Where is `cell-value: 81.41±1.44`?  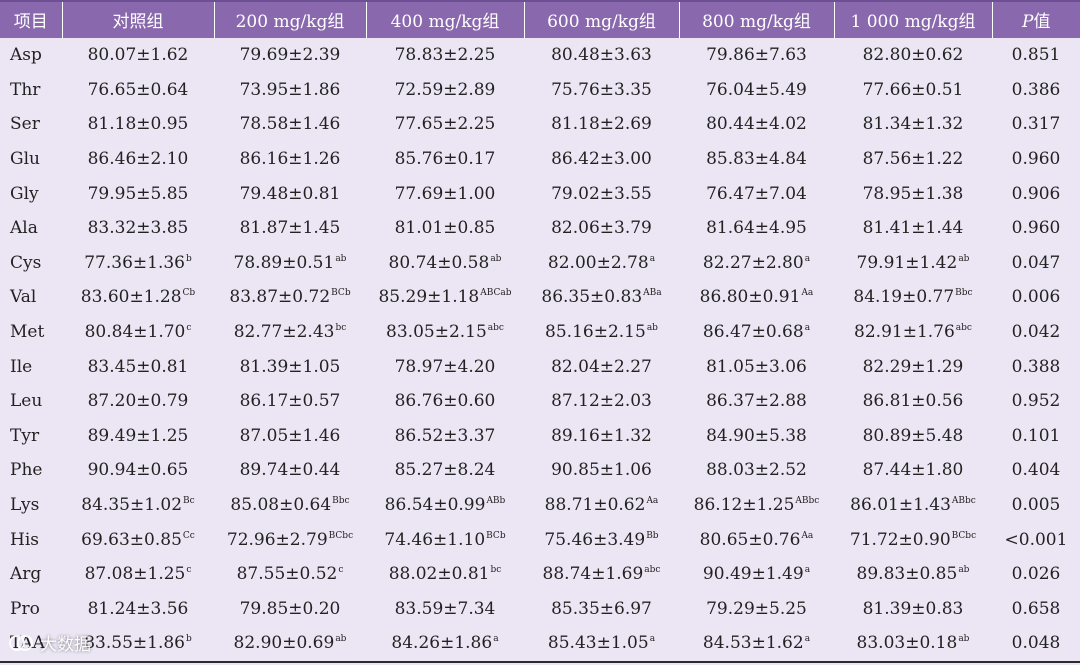
cell-value: 81.41±1.44 is located at coordinates (913, 228).